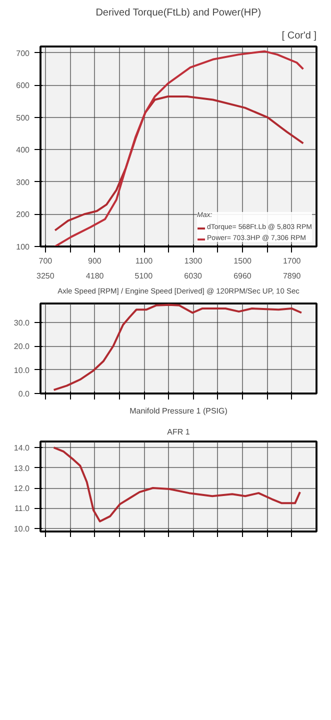 This screenshot has width=331, height=720. What do you see at coordinates (95, 261) in the screenshot?
I see `x-tick-label: 900` at bounding box center [95, 261].